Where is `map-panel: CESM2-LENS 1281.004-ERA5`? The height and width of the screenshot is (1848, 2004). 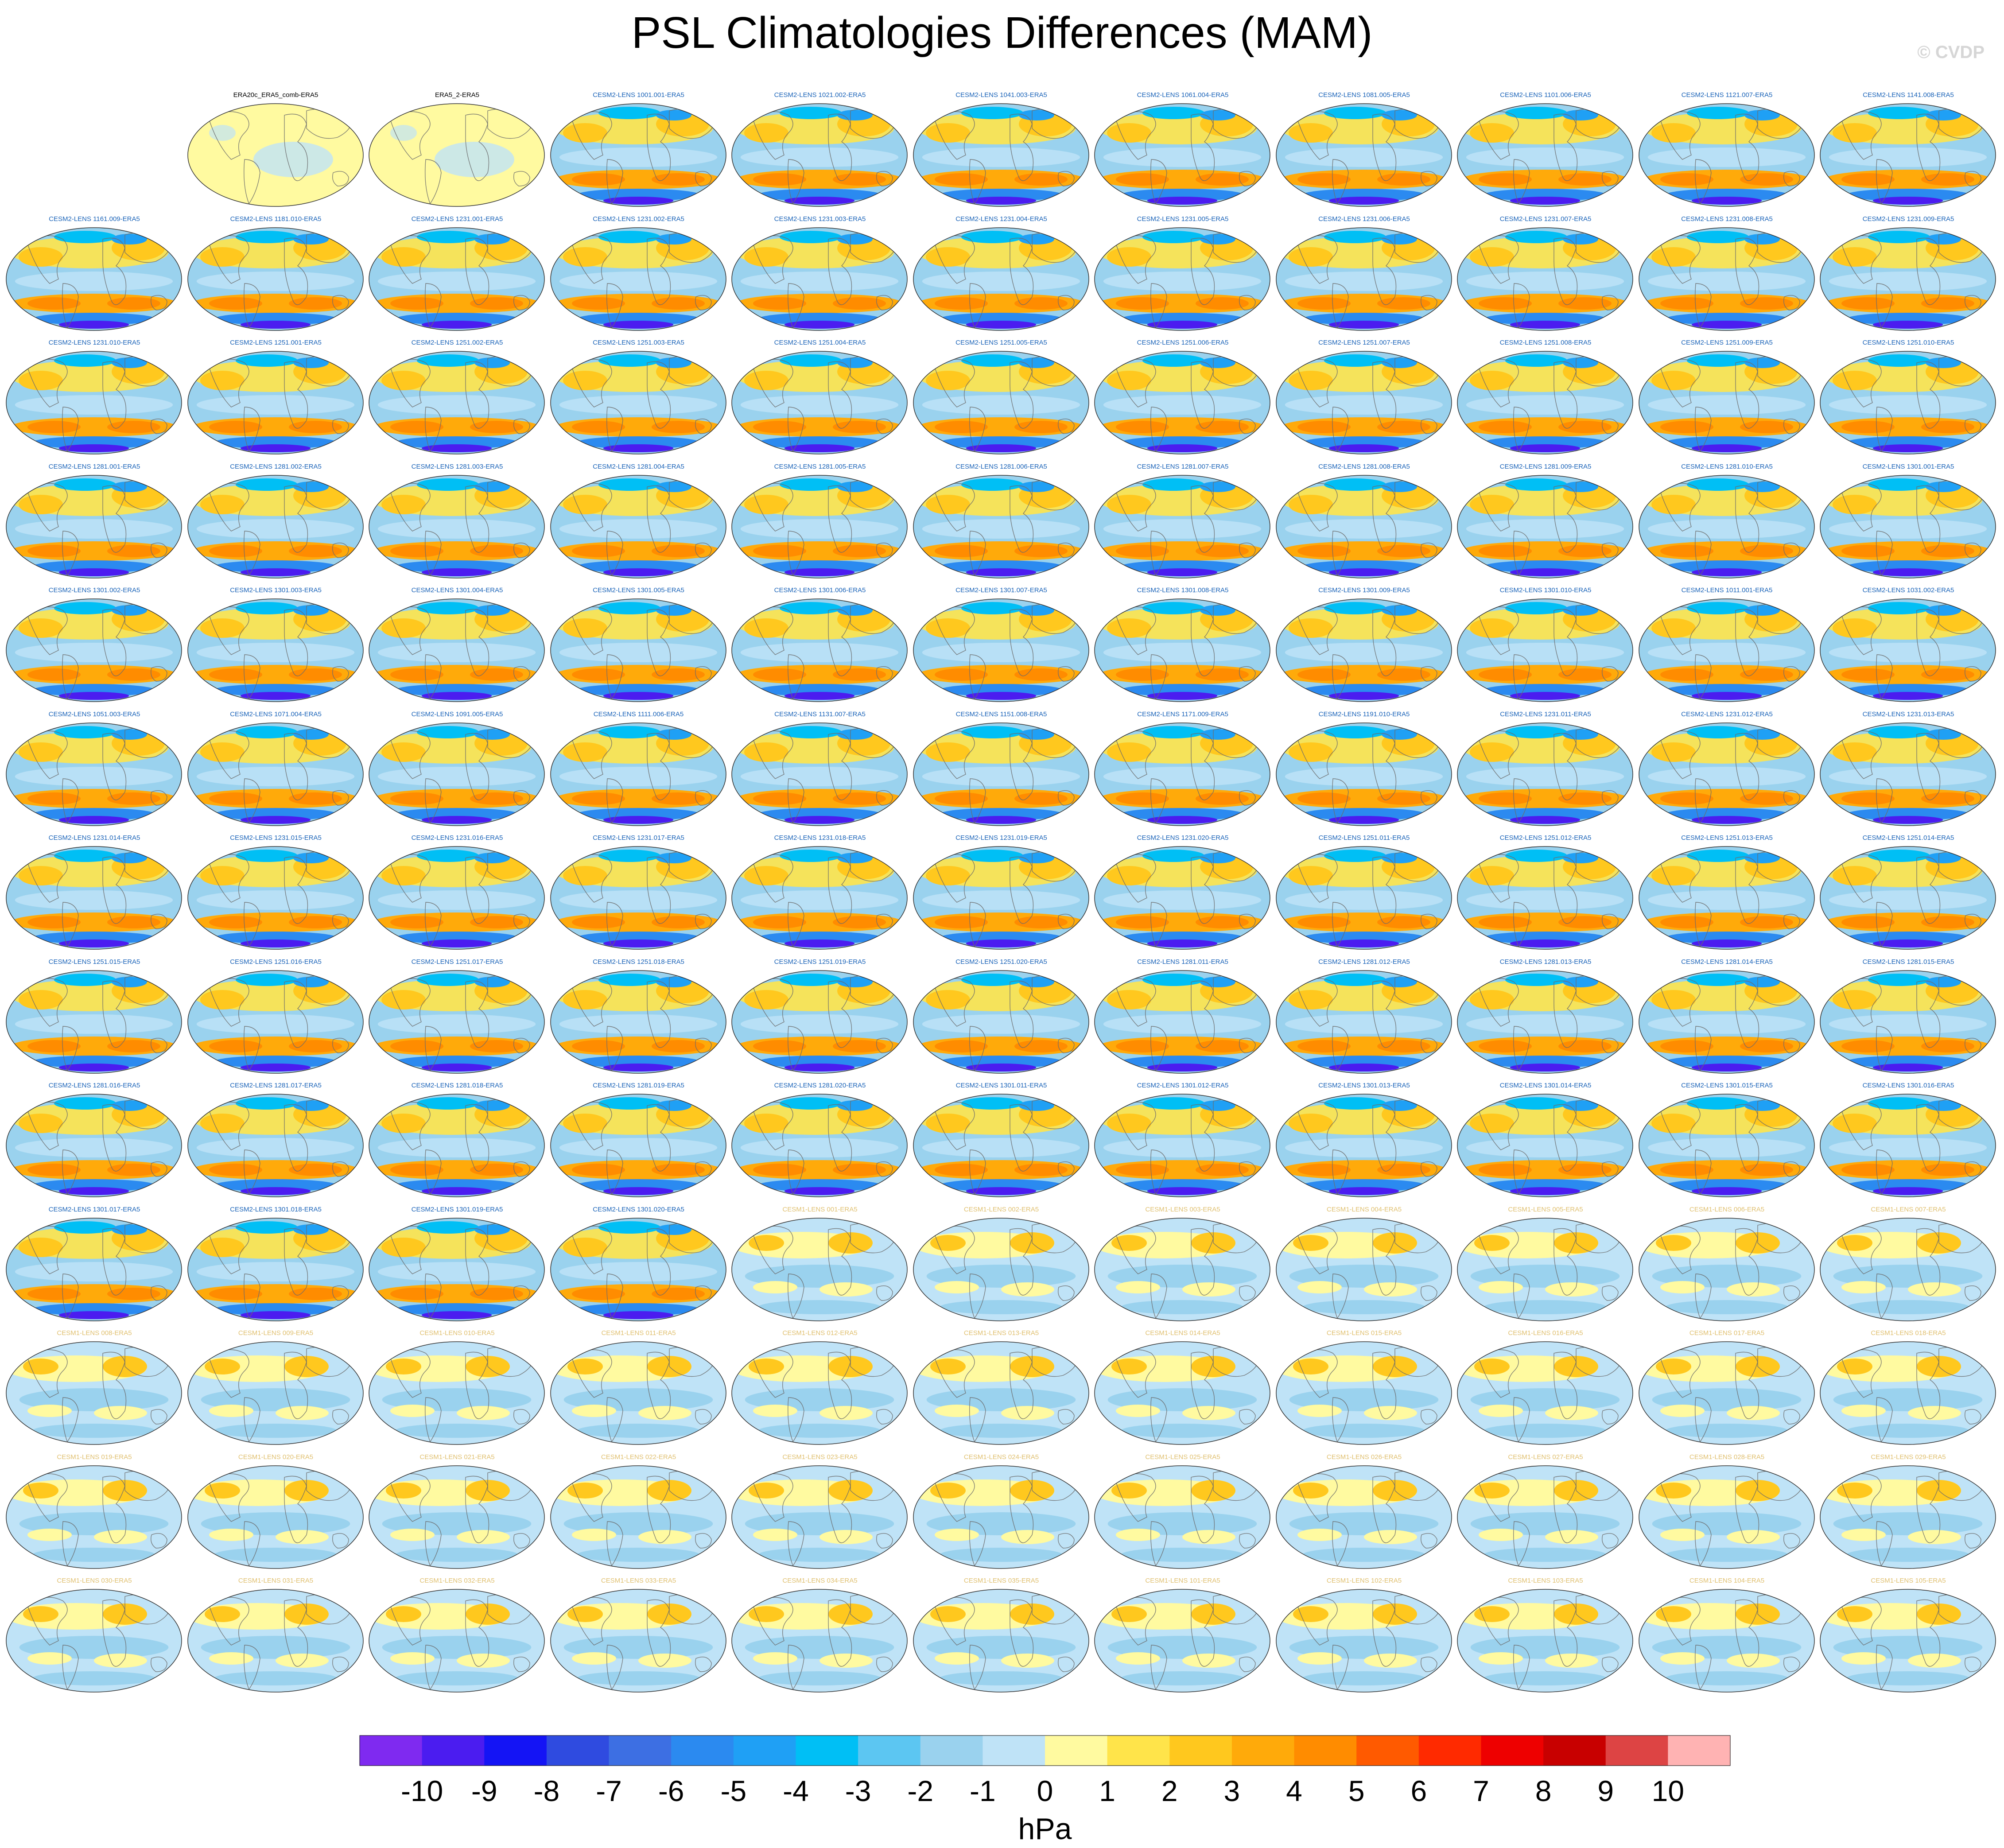 map-panel: CESM2-LENS 1281.004-ERA5 is located at coordinates (639, 523).